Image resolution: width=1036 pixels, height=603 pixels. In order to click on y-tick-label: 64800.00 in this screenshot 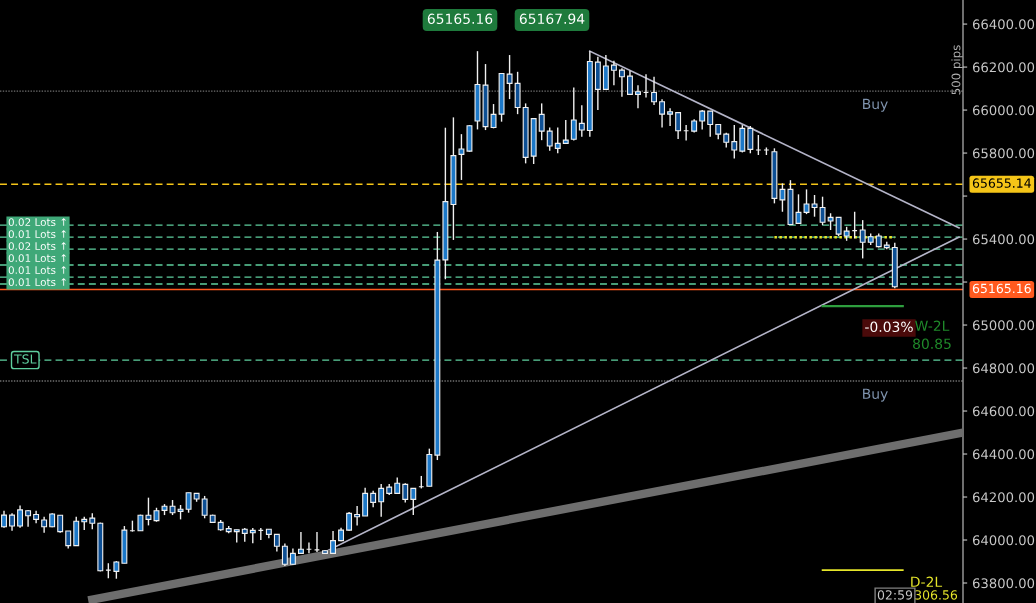, I will do `click(1003, 368)`.